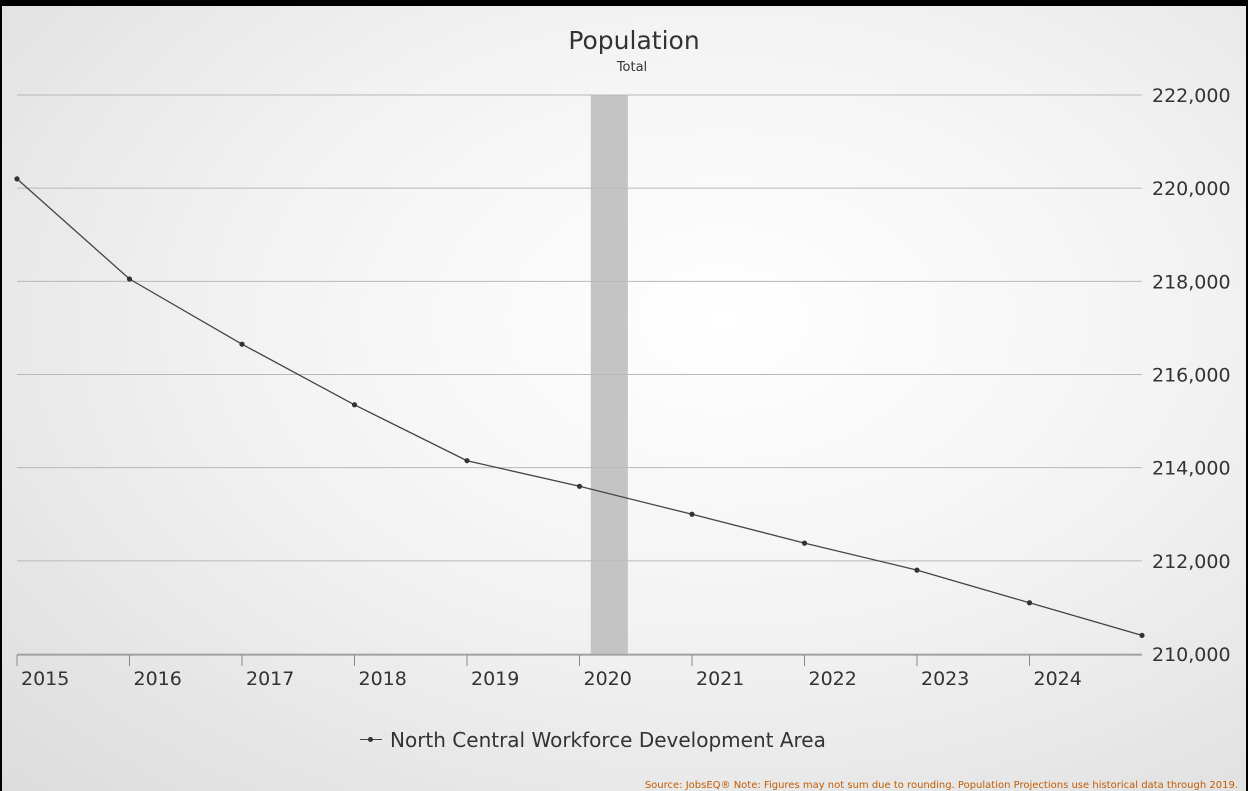 The image size is (1248, 791). What do you see at coordinates (1191, 655) in the screenshot?
I see `y-tick-label: 210,000` at bounding box center [1191, 655].